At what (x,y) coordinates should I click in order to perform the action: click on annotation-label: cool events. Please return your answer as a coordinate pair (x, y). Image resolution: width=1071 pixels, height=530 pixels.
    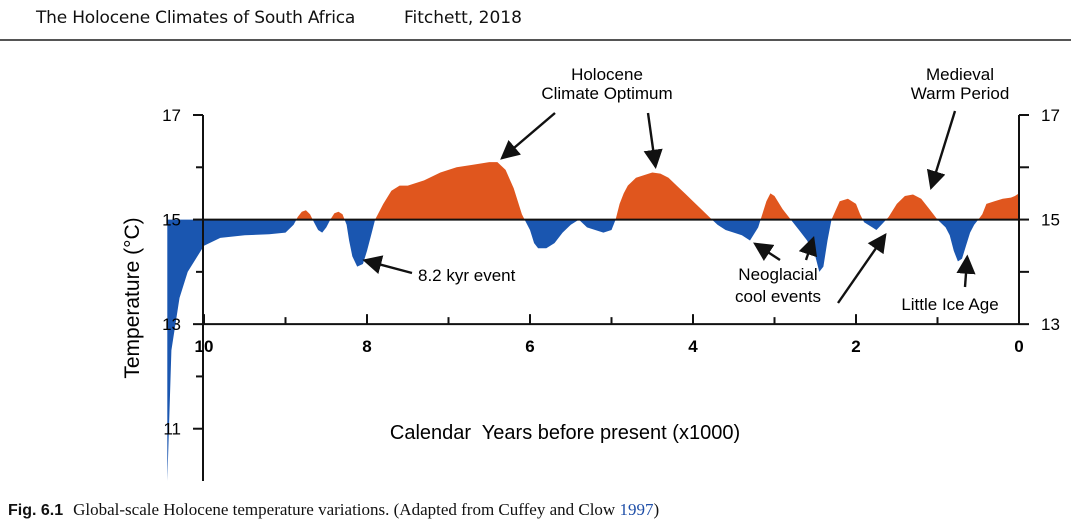
    Looking at the image, I should click on (778, 296).